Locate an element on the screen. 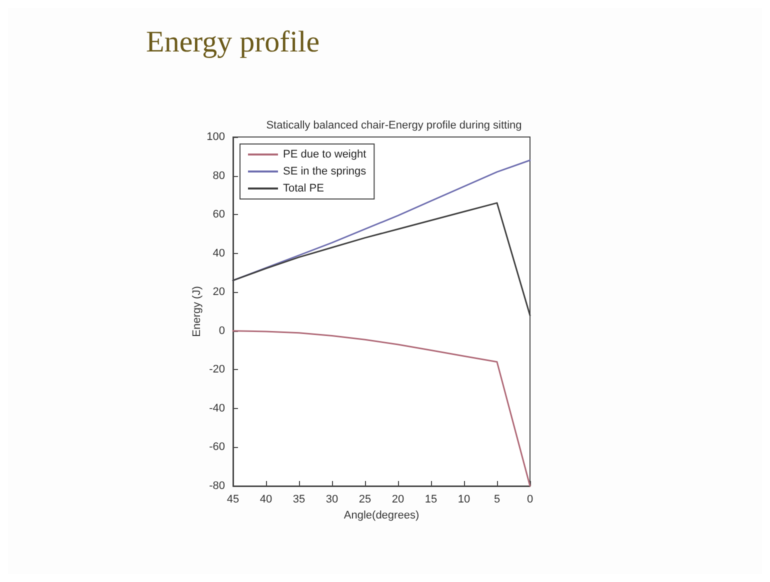  legend-label: Total PE is located at coordinates (303, 188).